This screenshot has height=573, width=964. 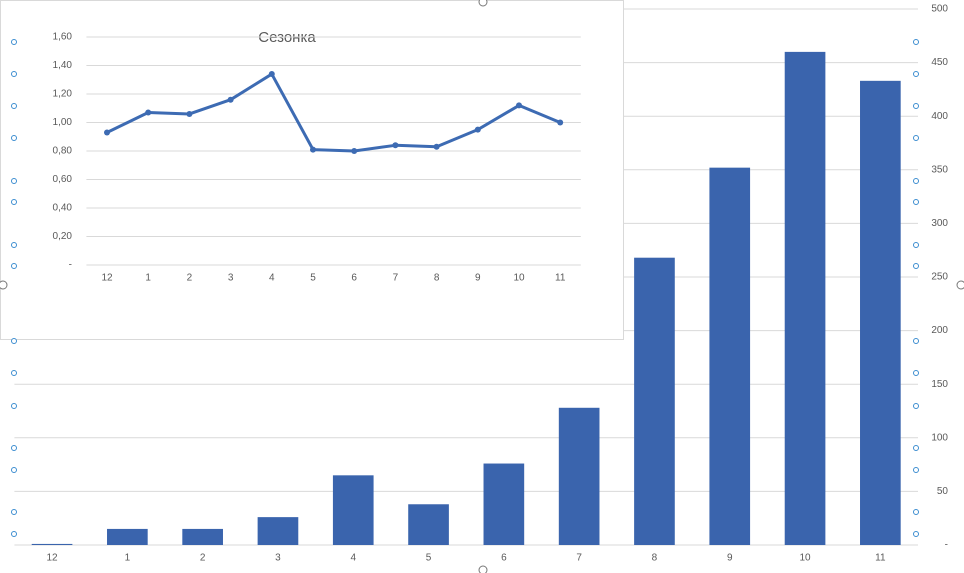 I want to click on y-tick-label: 0,40, so click(x=63, y=208).